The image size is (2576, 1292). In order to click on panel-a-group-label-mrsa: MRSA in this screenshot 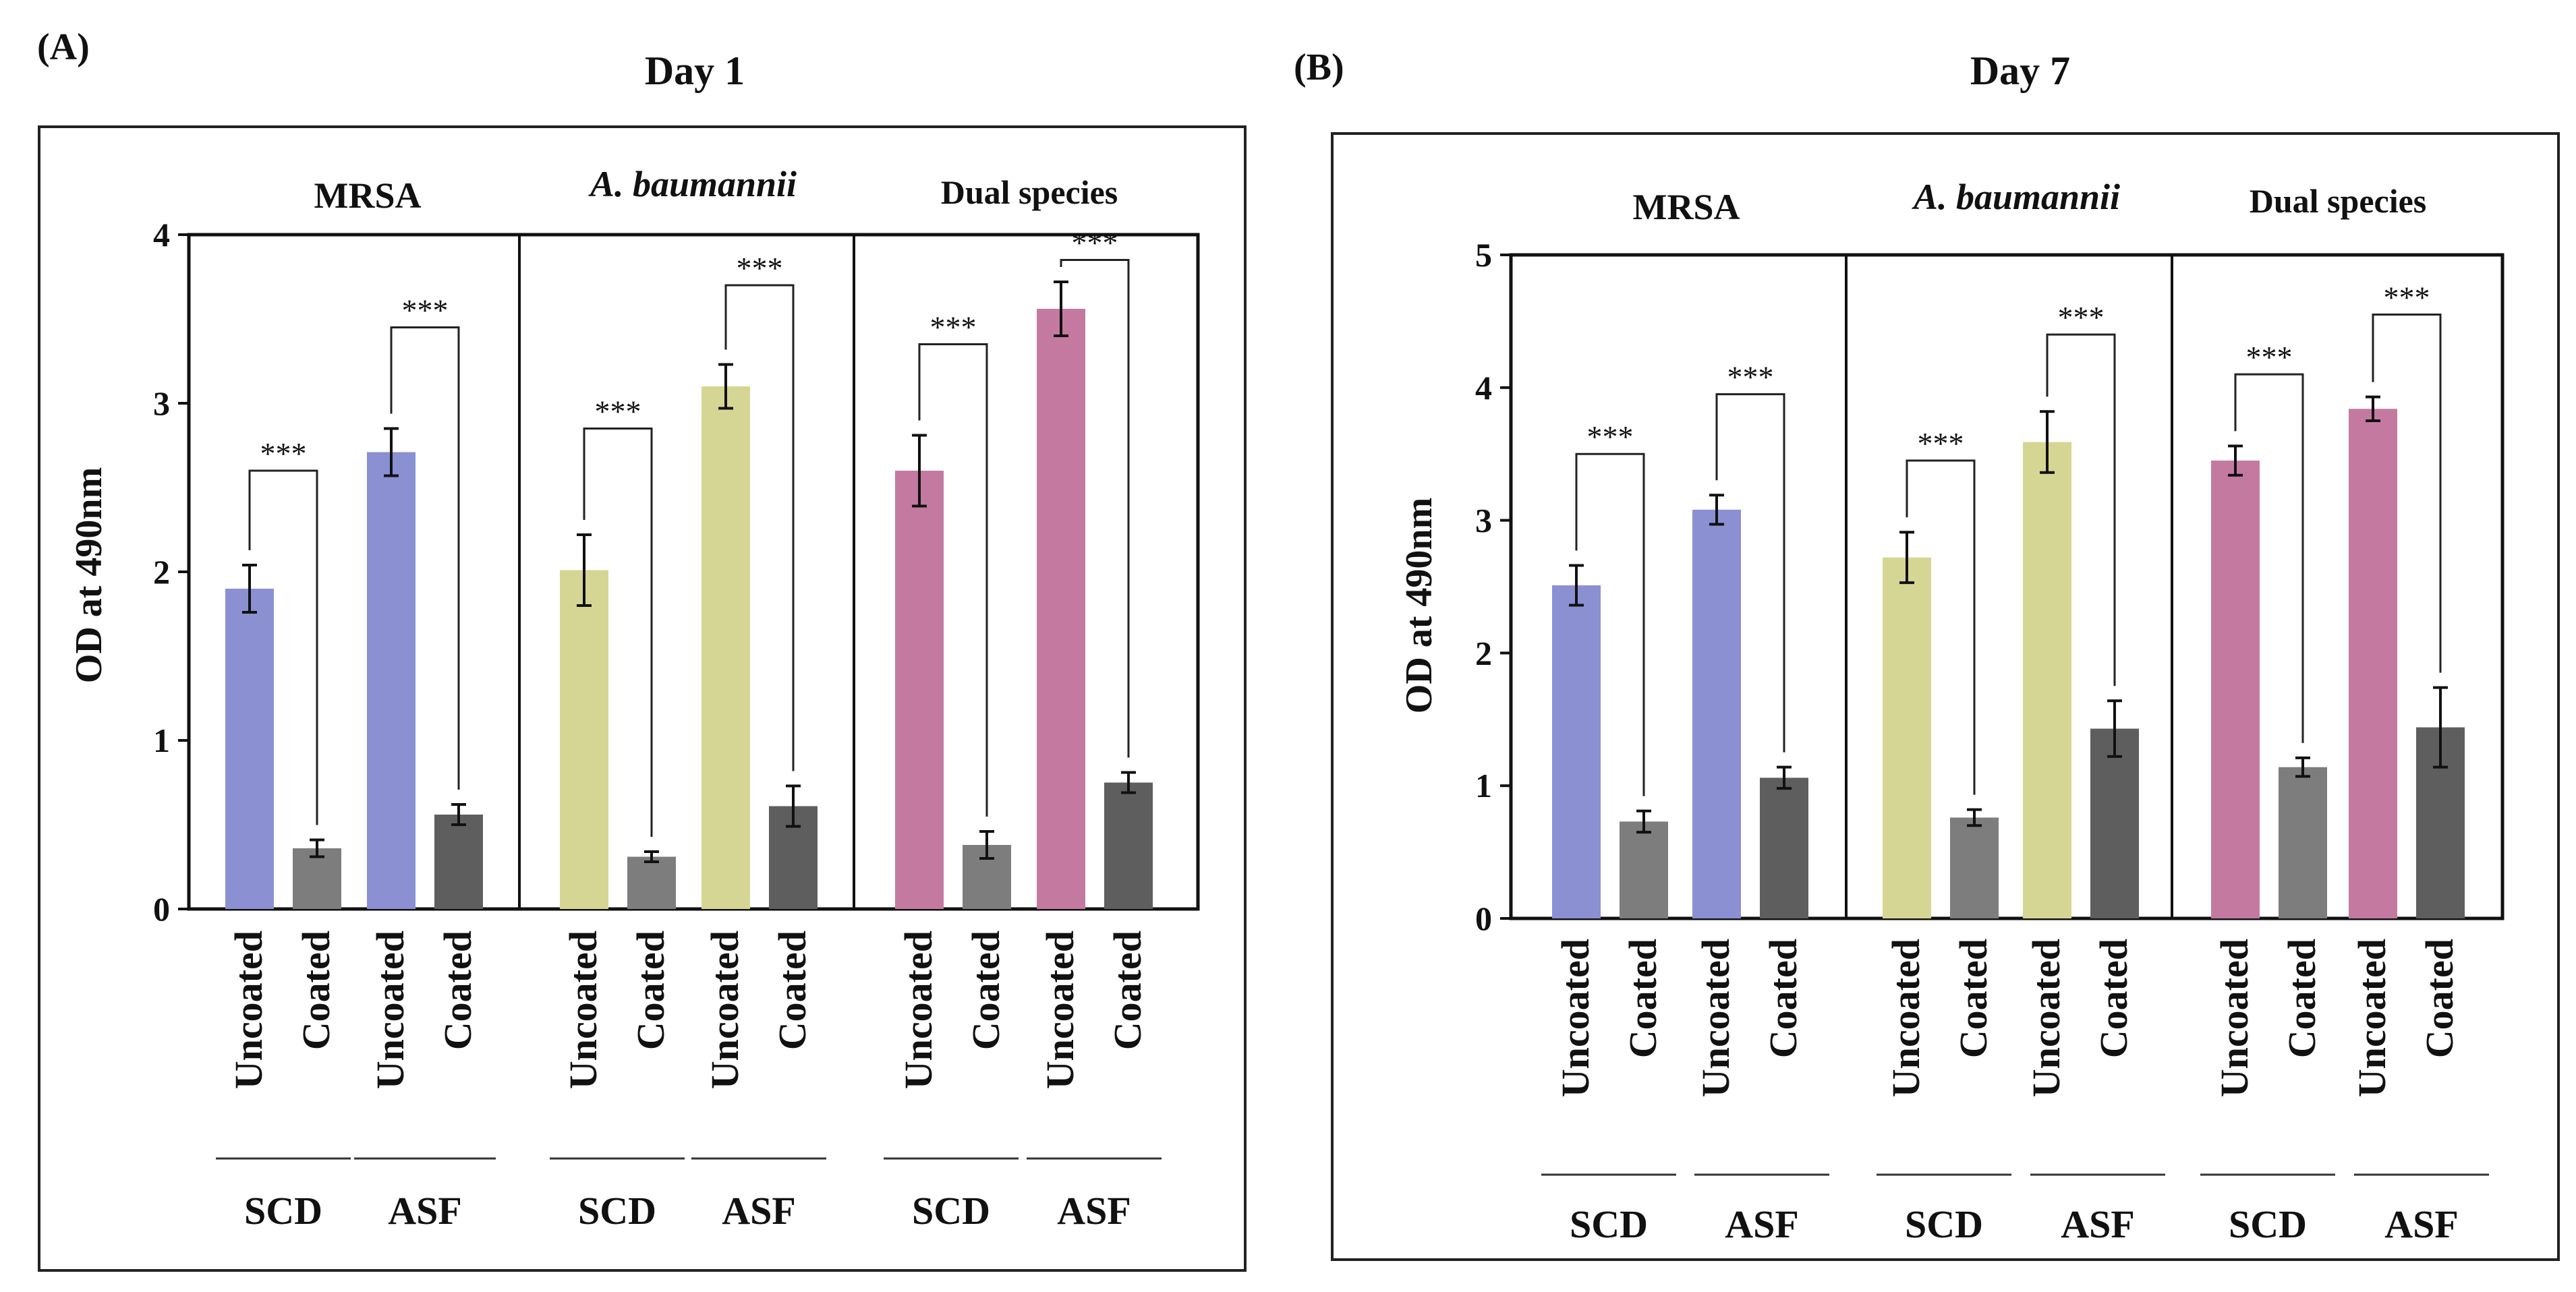, I will do `click(368, 196)`.